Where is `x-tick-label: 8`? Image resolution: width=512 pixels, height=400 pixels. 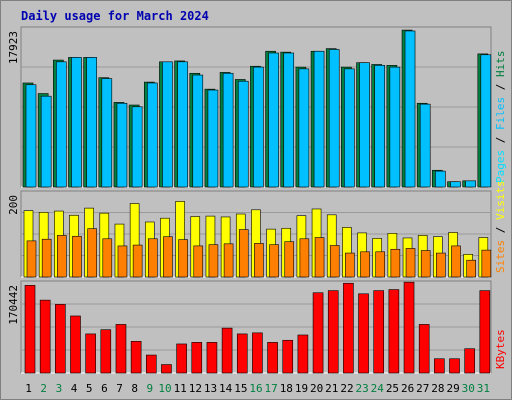 x-tick-label: 8 is located at coordinates (134, 388).